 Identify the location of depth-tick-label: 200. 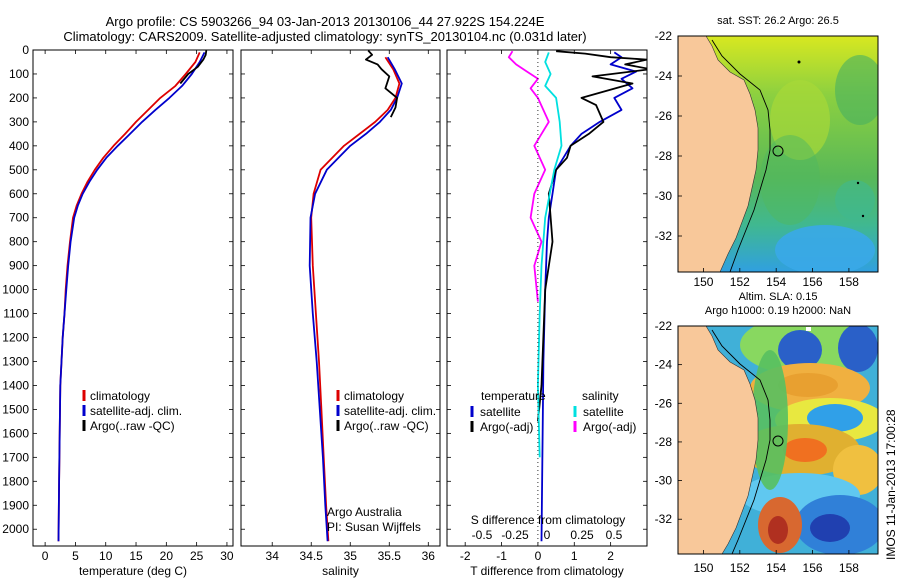
(19, 98).